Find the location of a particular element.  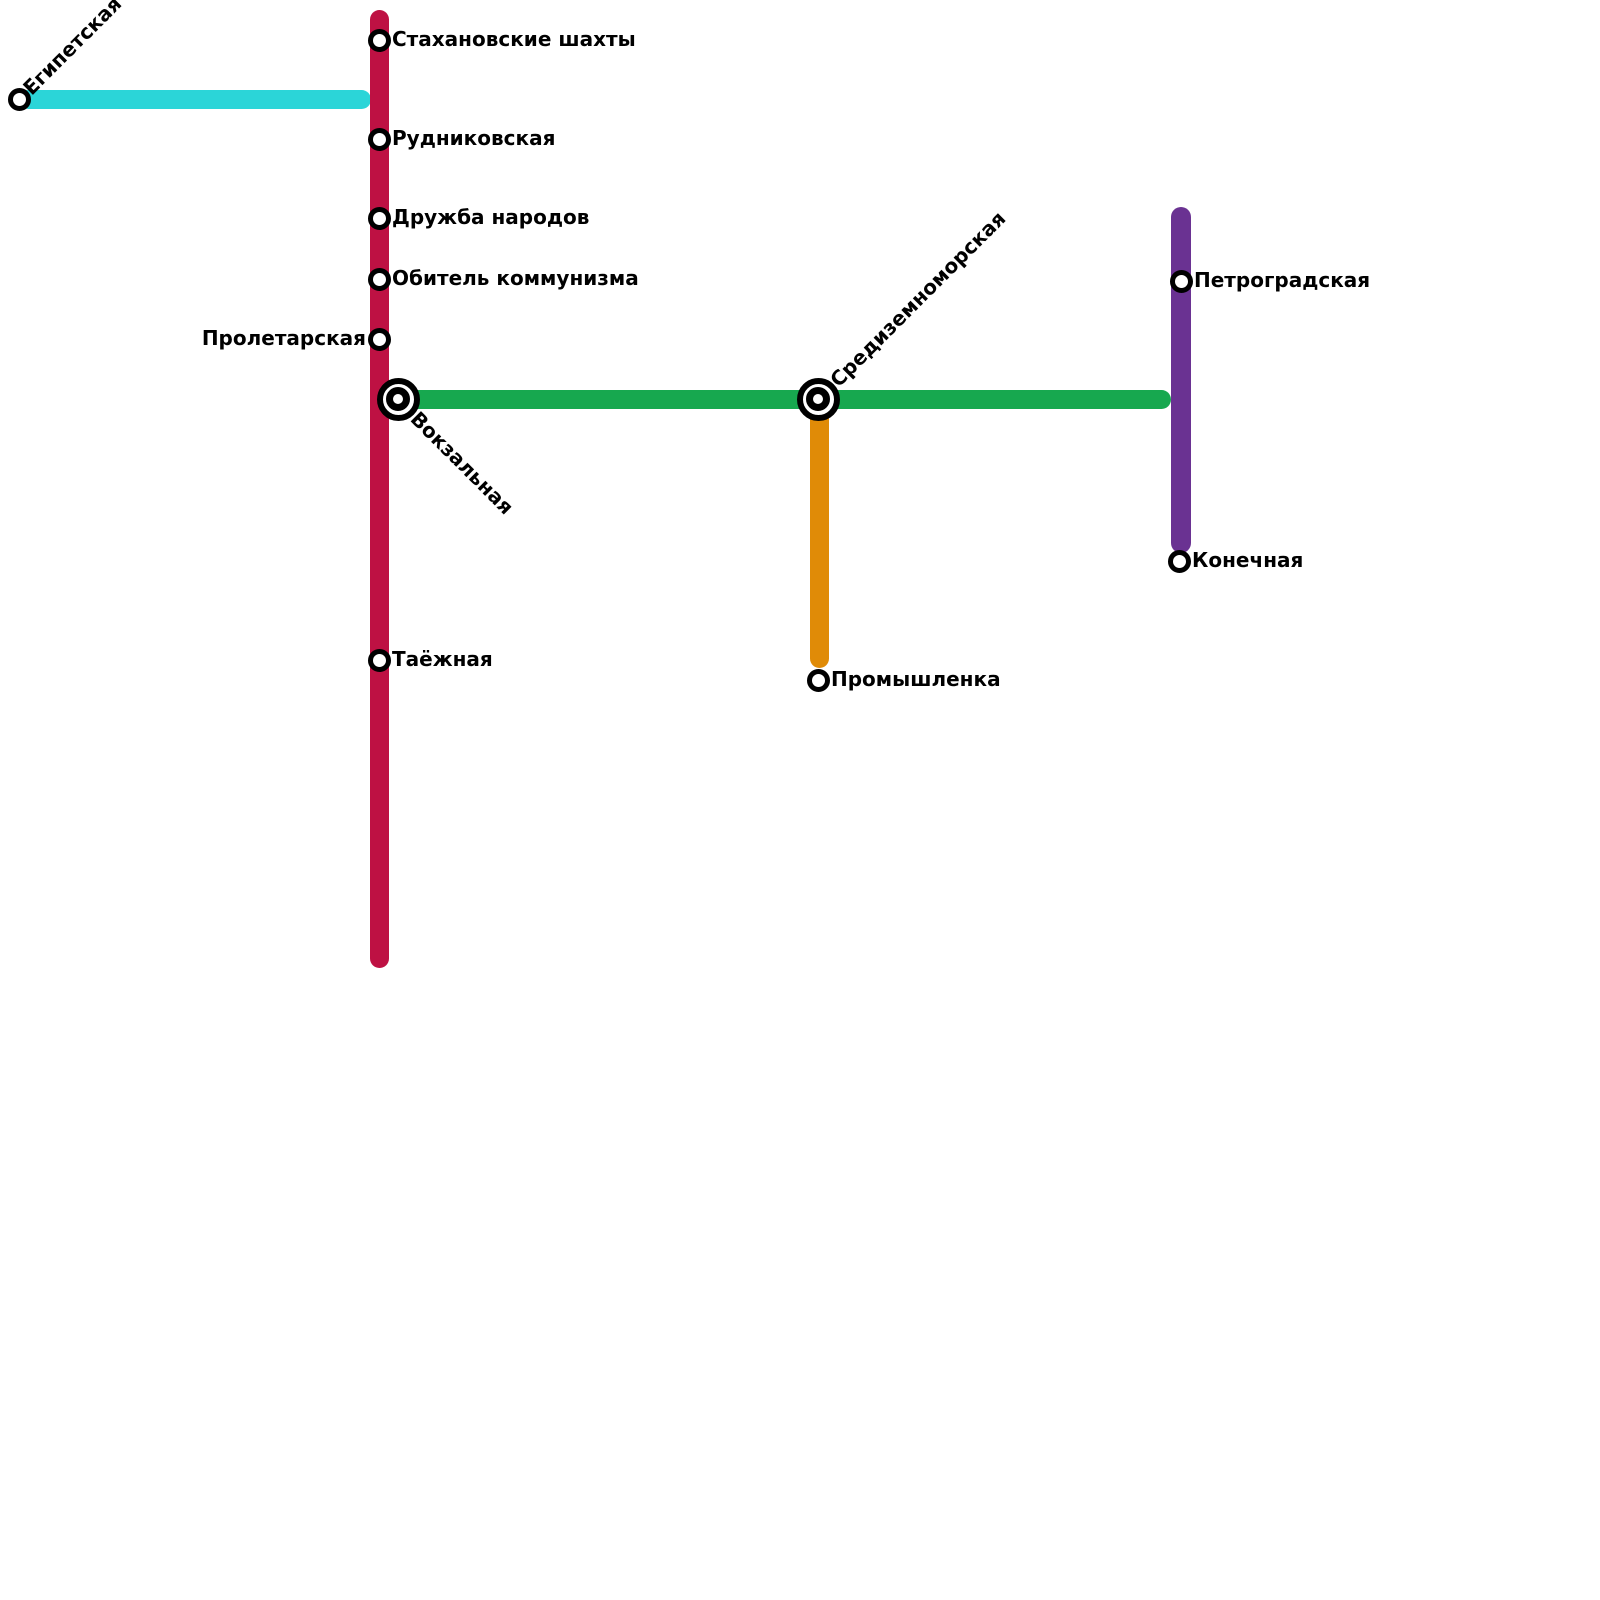

petrogradskaya-marker is located at coordinates (1181, 281).